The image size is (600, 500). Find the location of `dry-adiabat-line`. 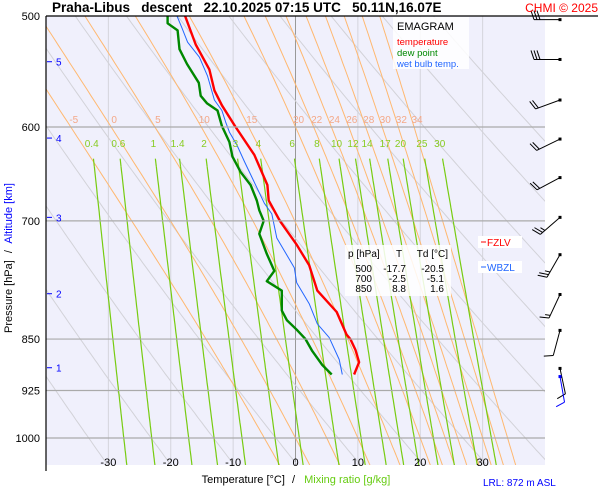

dry-adiabat-line is located at coordinates (463, 109).